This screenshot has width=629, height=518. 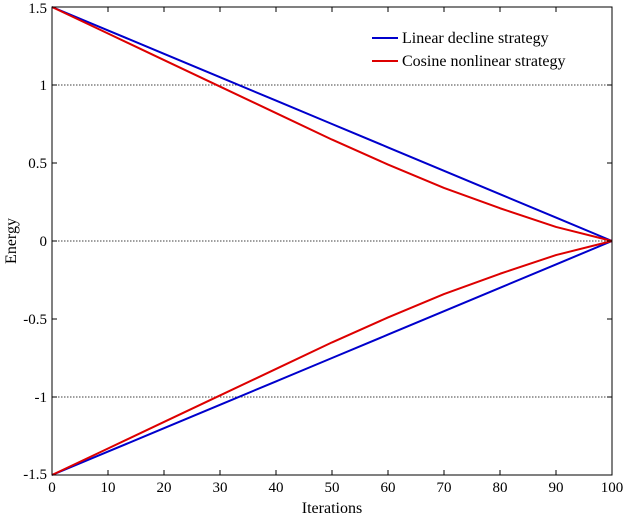 What do you see at coordinates (612, 488) in the screenshot?
I see `x-tick-label: 100` at bounding box center [612, 488].